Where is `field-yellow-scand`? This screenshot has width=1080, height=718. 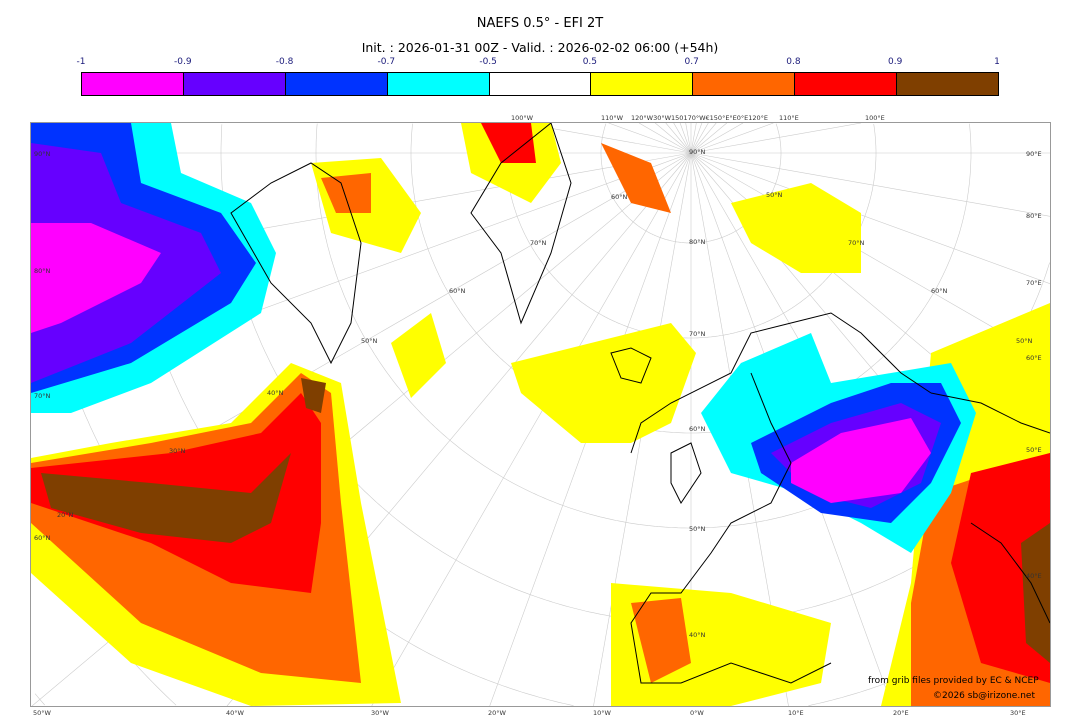
field-yellow-scand is located at coordinates (796, 228).